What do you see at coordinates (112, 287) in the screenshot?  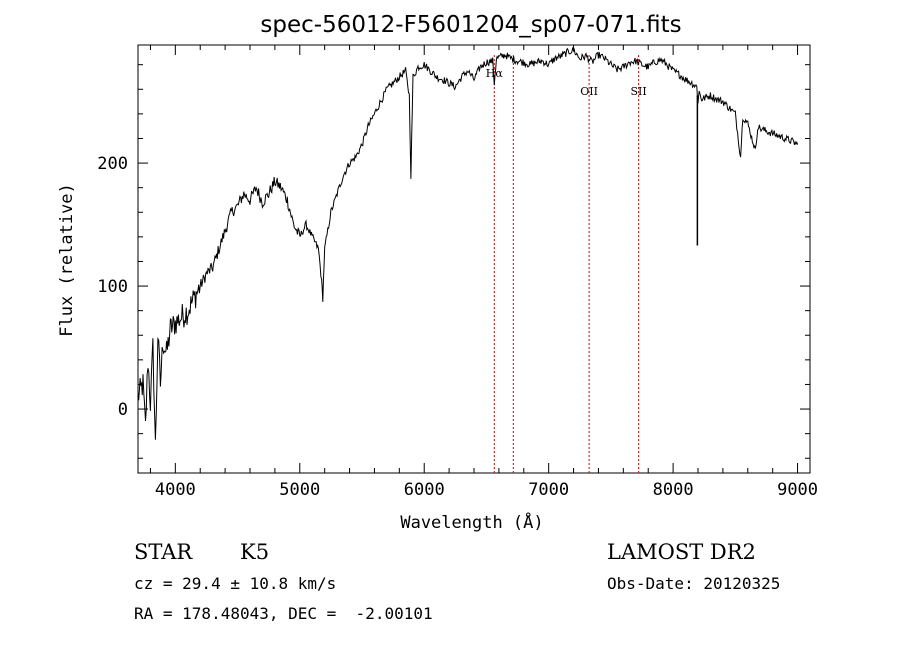 I see `y-tick-label: 100` at bounding box center [112, 287].